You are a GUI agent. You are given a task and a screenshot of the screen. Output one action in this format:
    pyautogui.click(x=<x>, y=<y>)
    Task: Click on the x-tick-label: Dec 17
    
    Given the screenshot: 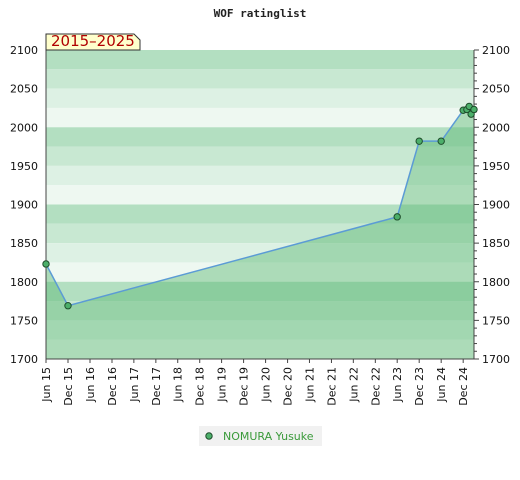 What is the action you would take?
    pyautogui.click(x=156, y=386)
    